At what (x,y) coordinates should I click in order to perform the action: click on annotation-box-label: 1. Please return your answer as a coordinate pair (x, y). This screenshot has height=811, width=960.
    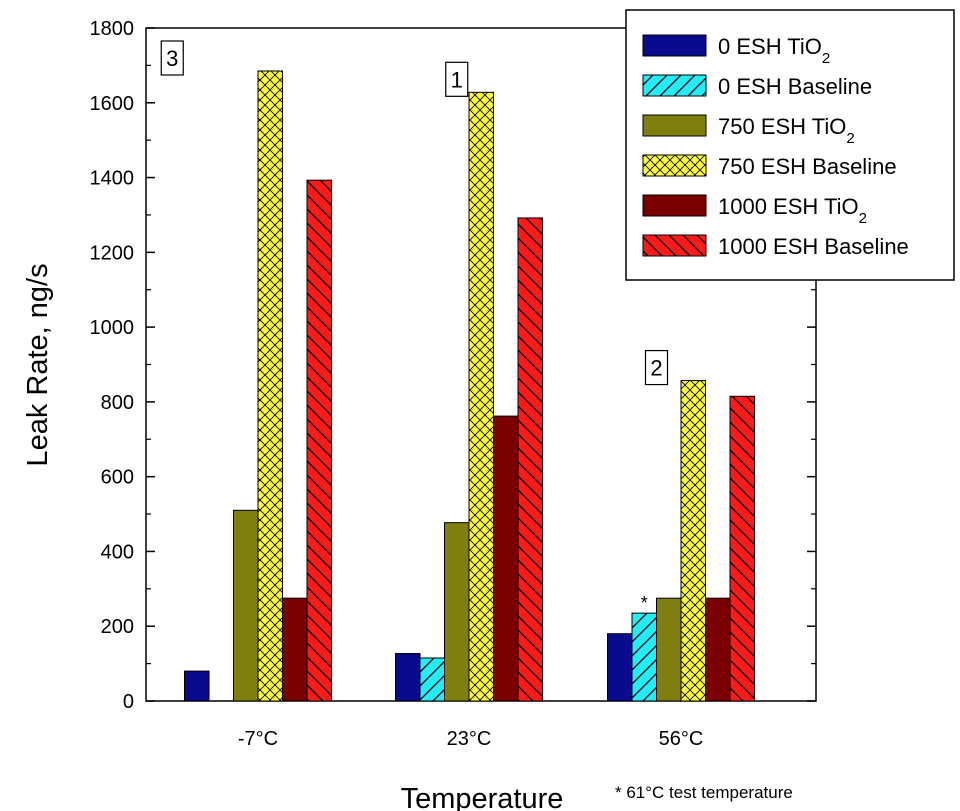
    Looking at the image, I should click on (457, 79).